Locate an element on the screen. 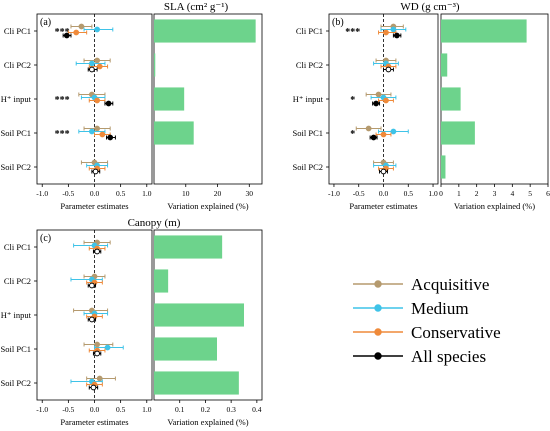 Image resolution: width=550 pixels, height=431 pixels. variation-tick-label: 0.1 is located at coordinates (180, 409).